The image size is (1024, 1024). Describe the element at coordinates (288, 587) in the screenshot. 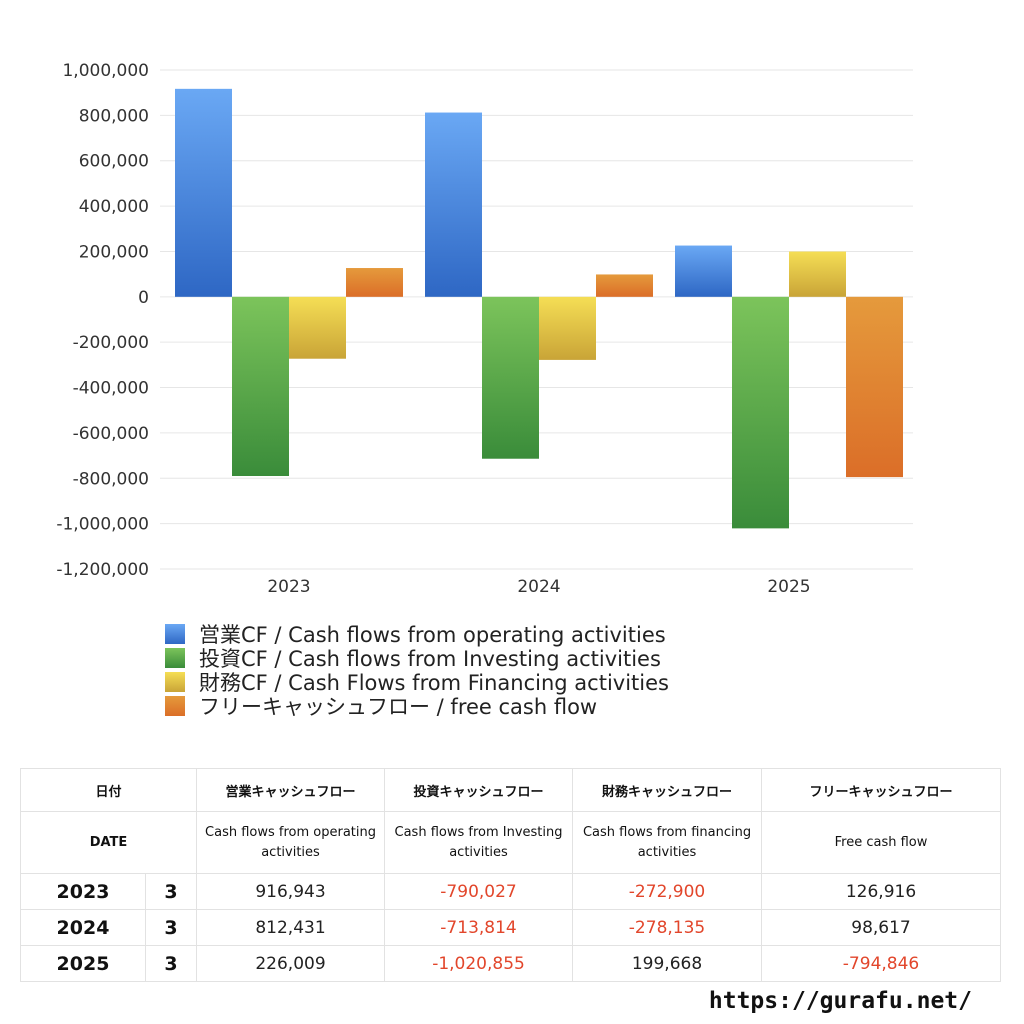

I see `x-tick-label: 2023` at that location.